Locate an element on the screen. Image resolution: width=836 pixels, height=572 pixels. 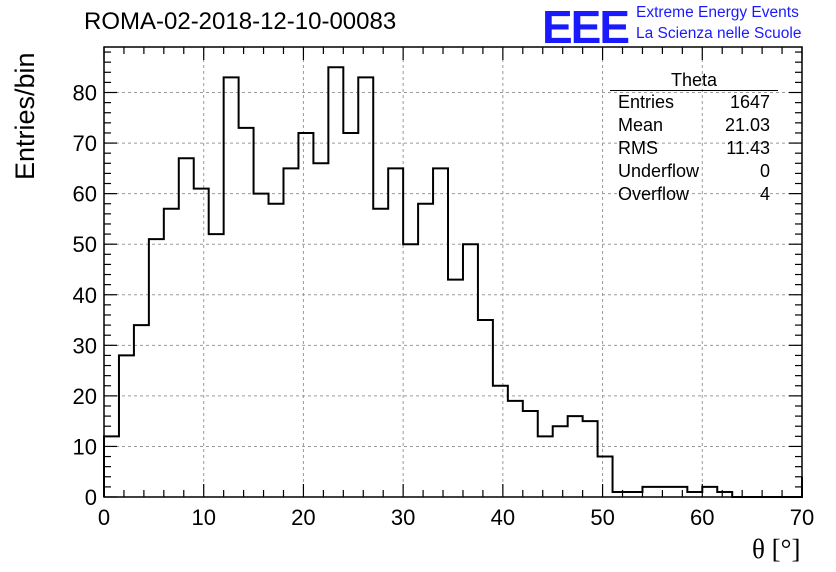
x-tick-label: 20 is located at coordinates (303, 517).